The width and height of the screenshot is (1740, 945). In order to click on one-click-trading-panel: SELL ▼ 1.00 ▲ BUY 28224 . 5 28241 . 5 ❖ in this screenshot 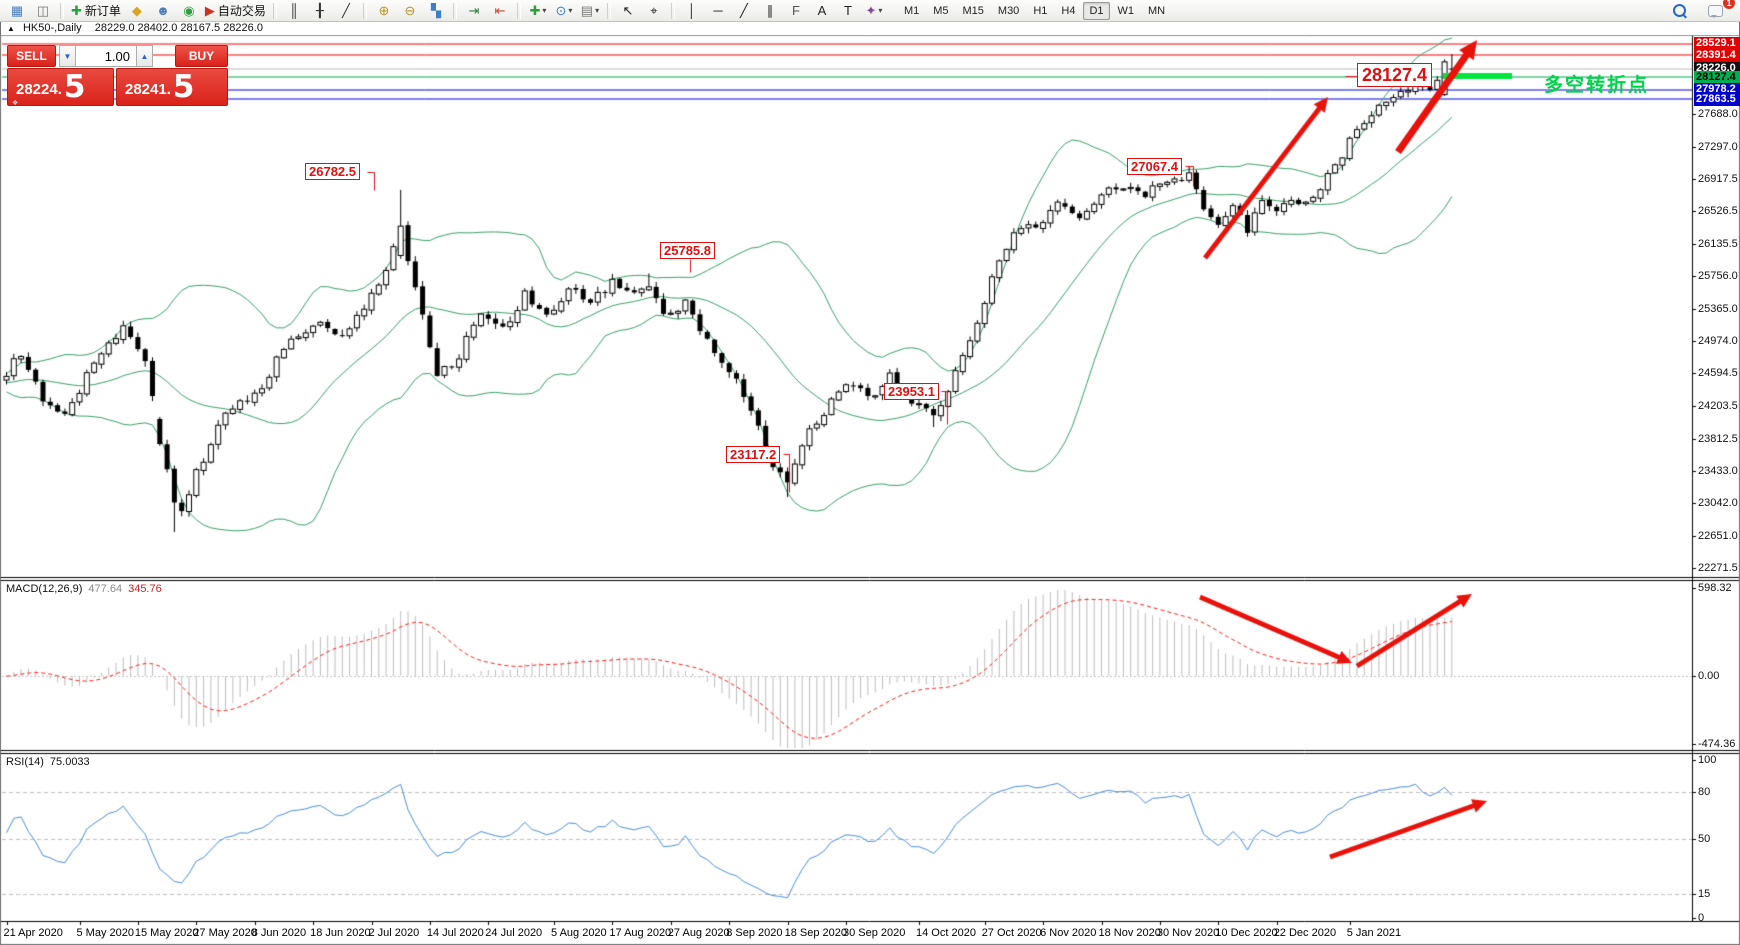, I will do `click(117, 76)`.